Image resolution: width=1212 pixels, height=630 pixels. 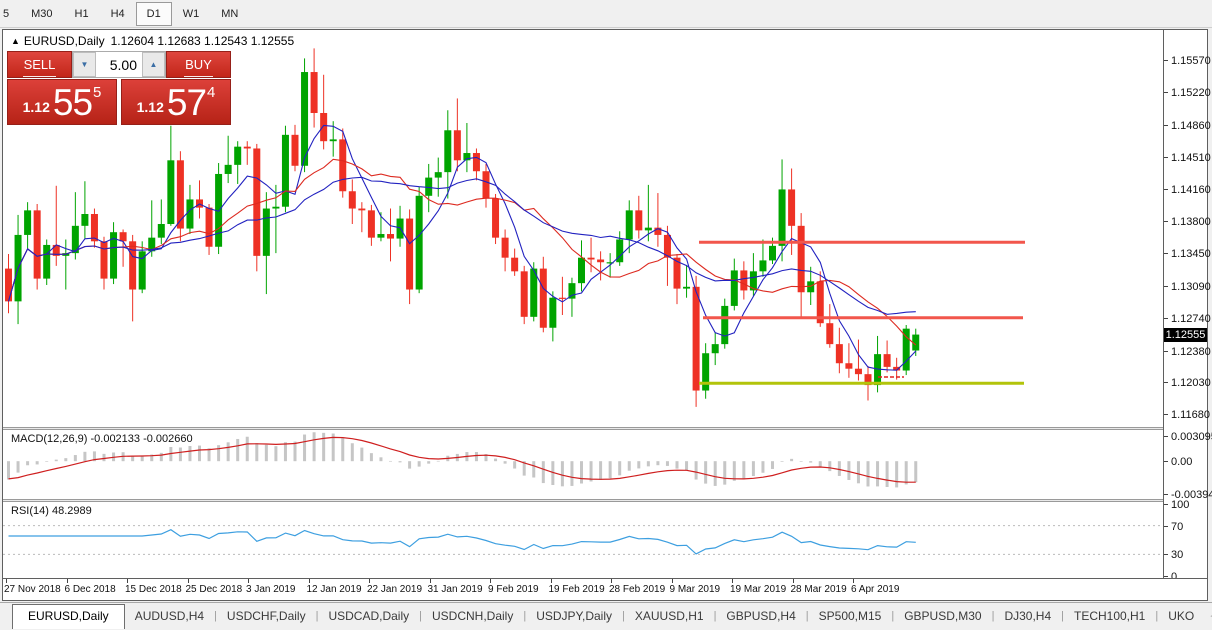 What do you see at coordinates (473, 616) in the screenshot?
I see `chart-tab-usdcnh-daily: USDCNH,Daily` at bounding box center [473, 616].